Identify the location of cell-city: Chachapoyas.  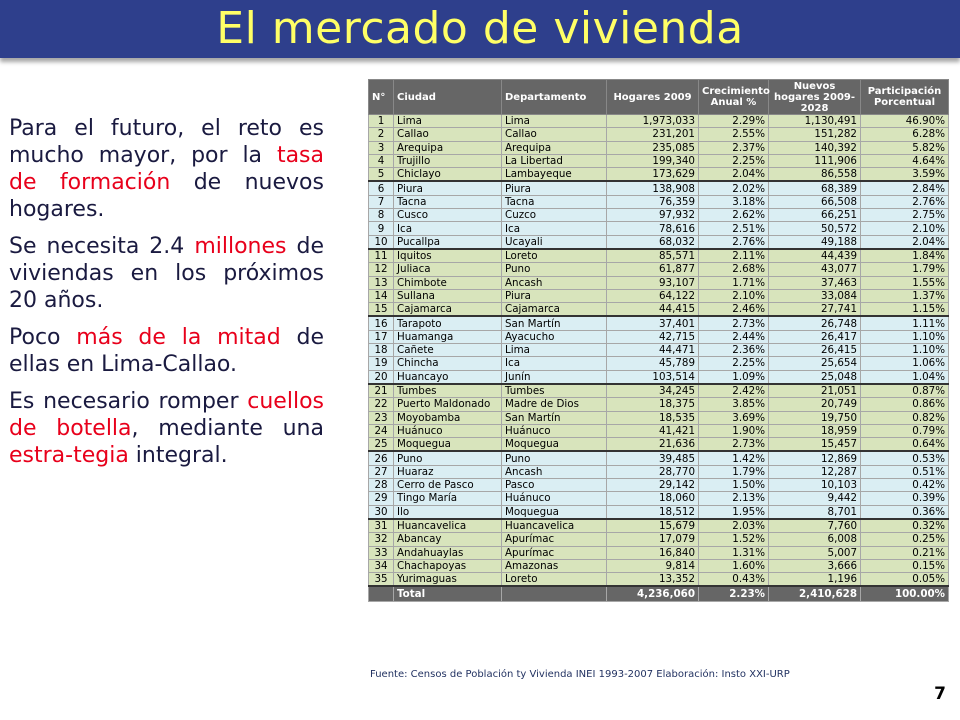
(447, 566).